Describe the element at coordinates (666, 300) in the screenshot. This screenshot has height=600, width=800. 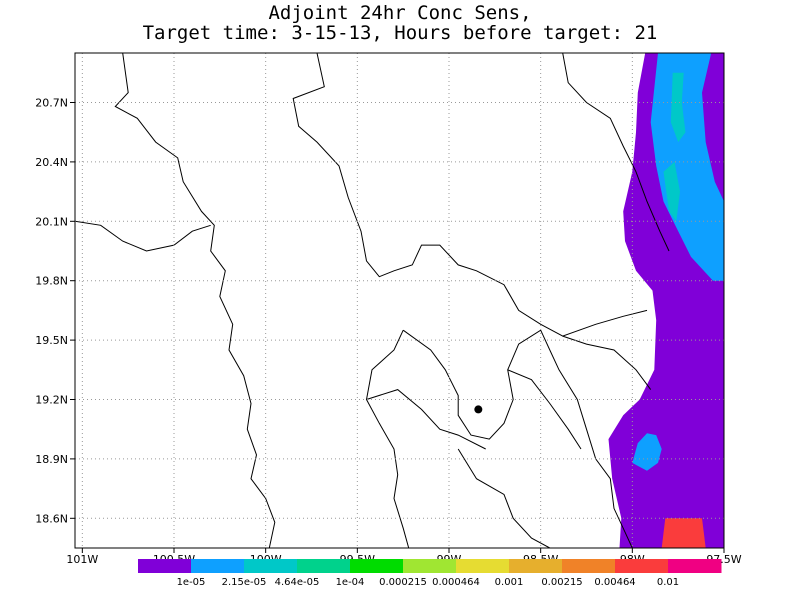
I see `sensitivity-field` at that location.